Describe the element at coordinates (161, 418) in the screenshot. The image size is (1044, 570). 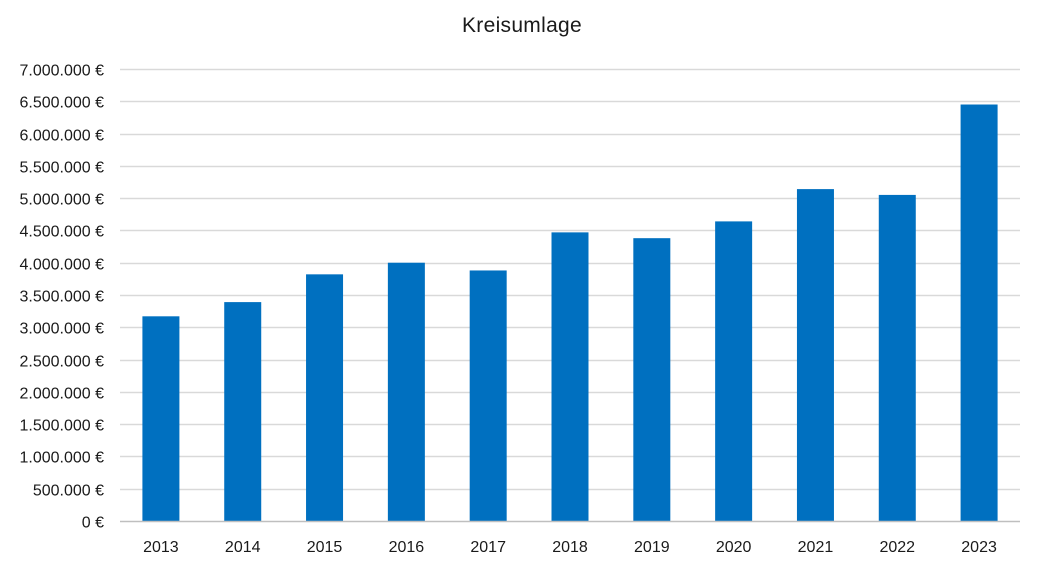
I see `bar-2013` at that location.